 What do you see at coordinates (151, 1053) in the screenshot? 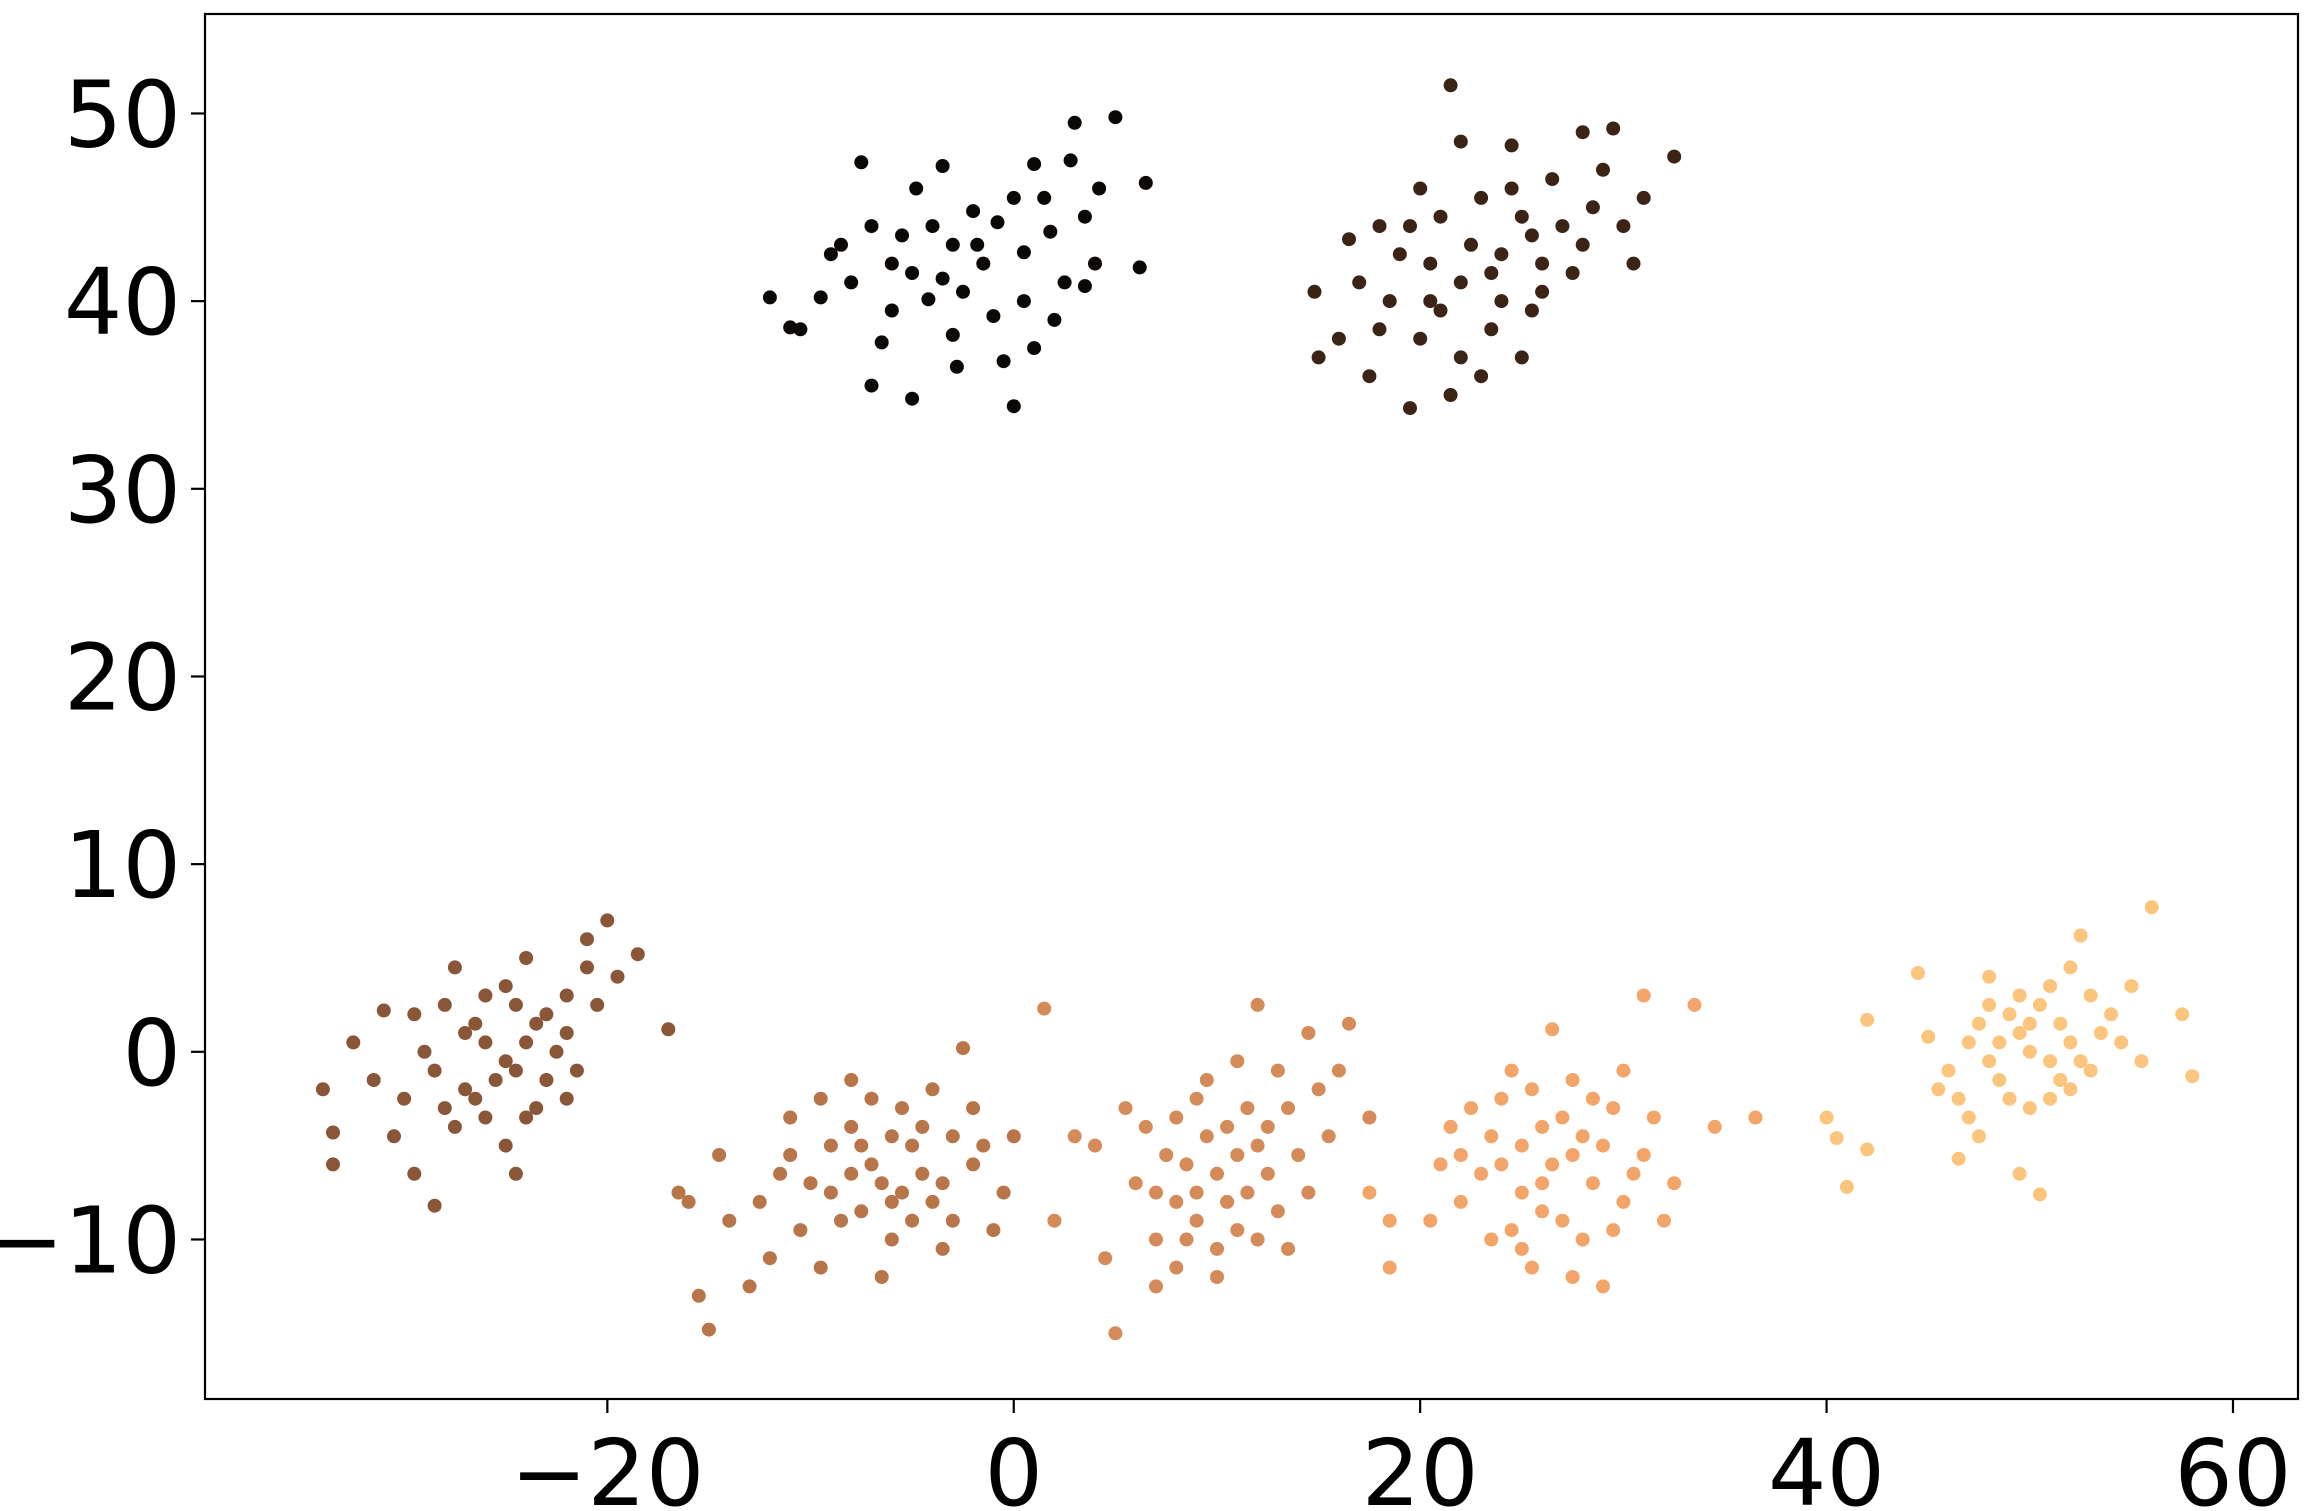
I see `y-tick-label-2: 0` at bounding box center [151, 1053].